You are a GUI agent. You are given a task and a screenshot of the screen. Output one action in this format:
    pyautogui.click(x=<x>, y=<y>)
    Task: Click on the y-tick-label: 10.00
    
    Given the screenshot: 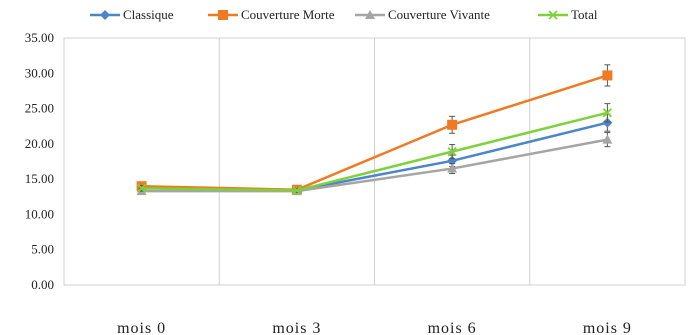 What is the action you would take?
    pyautogui.click(x=39, y=213)
    